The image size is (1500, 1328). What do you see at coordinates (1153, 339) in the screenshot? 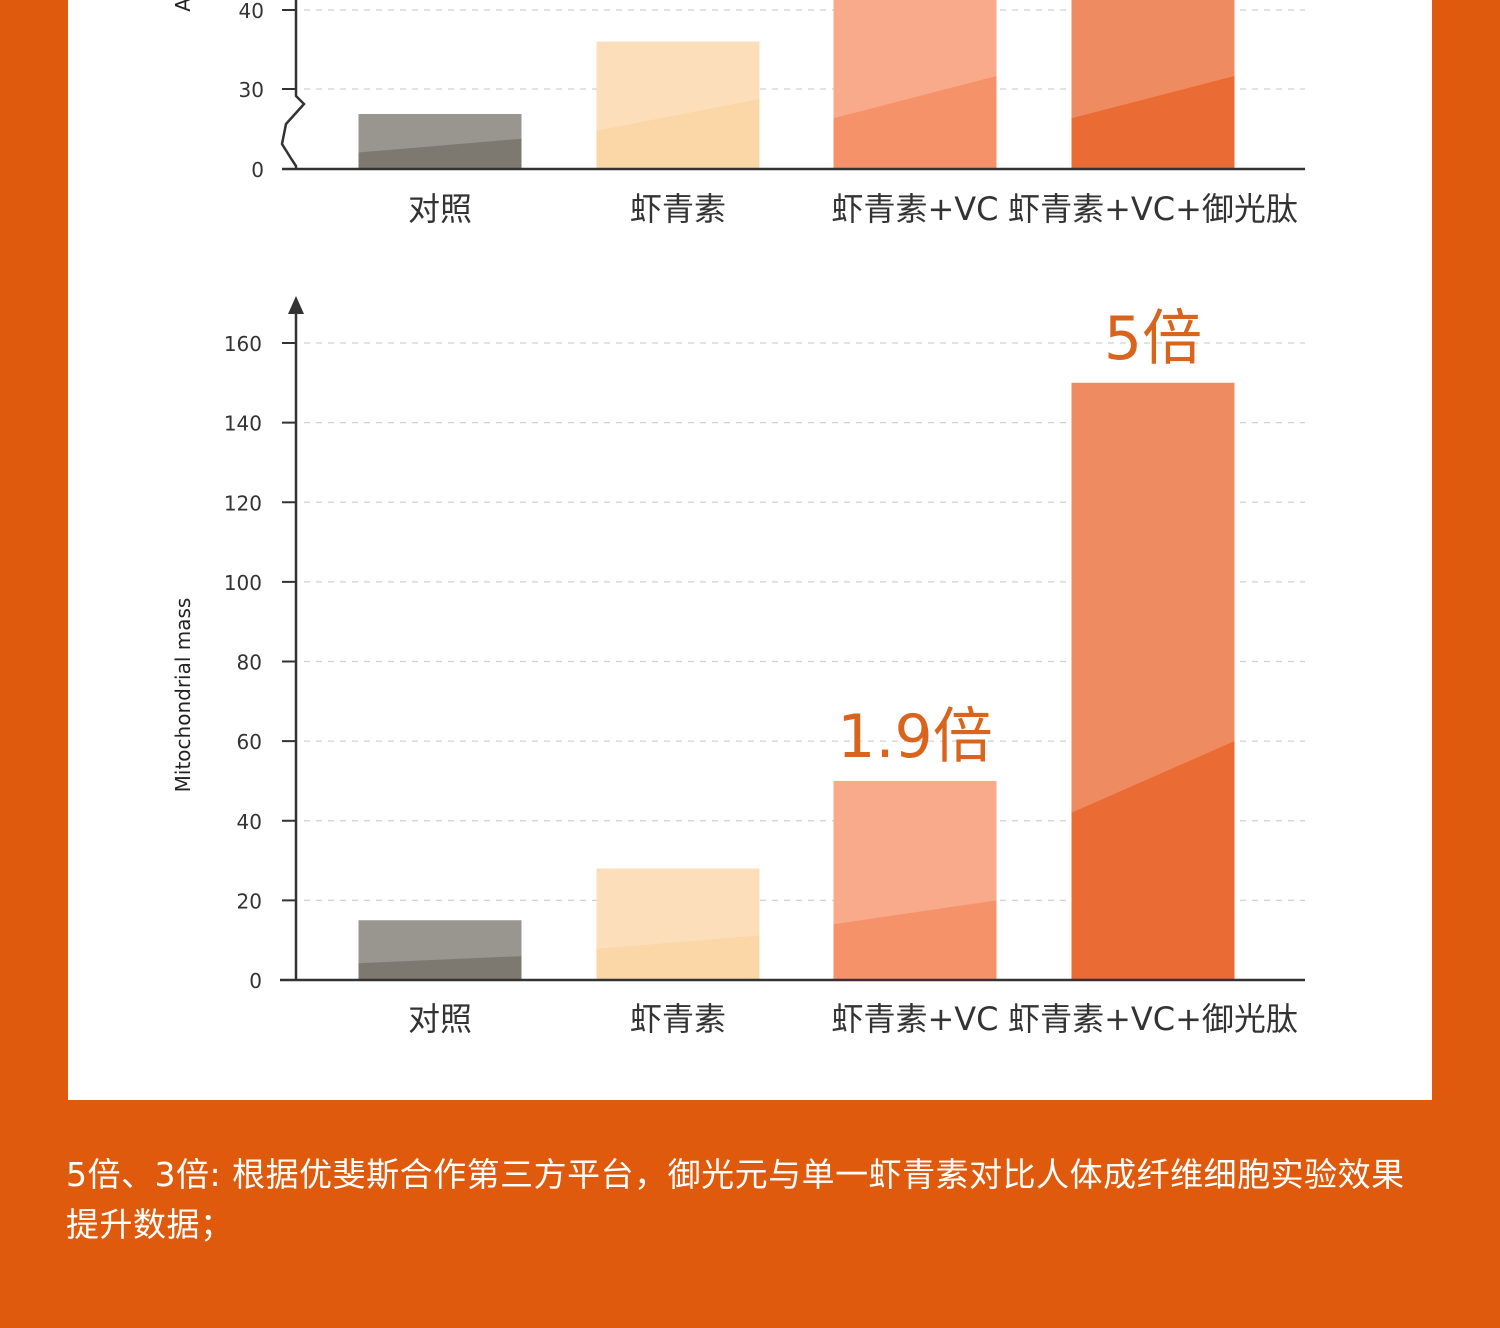
I see `annotation-label: 5倍` at bounding box center [1153, 339].